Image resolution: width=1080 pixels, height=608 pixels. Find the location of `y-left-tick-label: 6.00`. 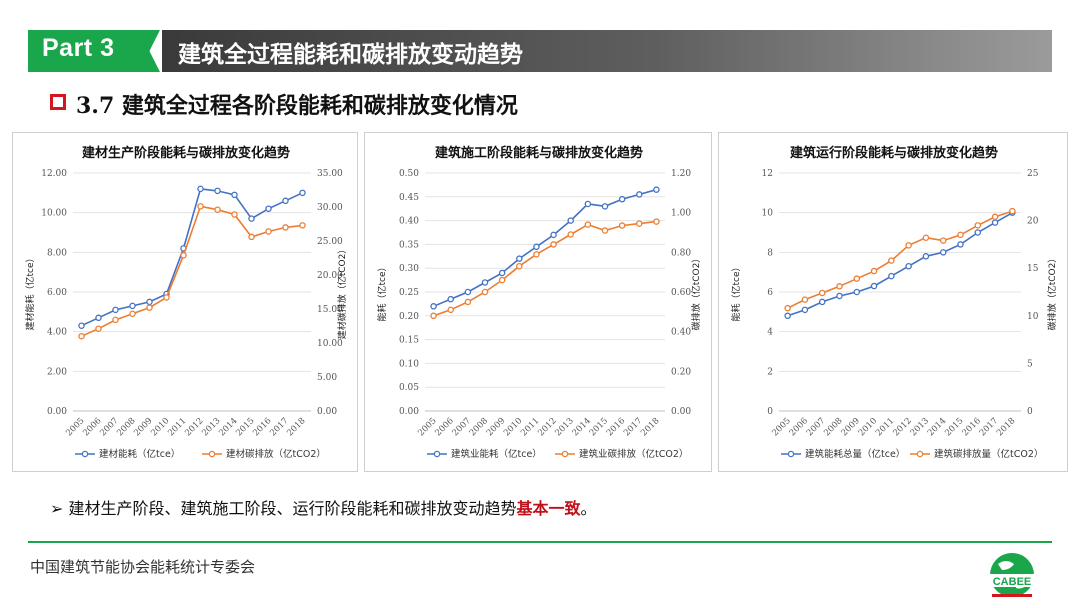

y-left-tick-label: 6.00 is located at coordinates (57, 293).